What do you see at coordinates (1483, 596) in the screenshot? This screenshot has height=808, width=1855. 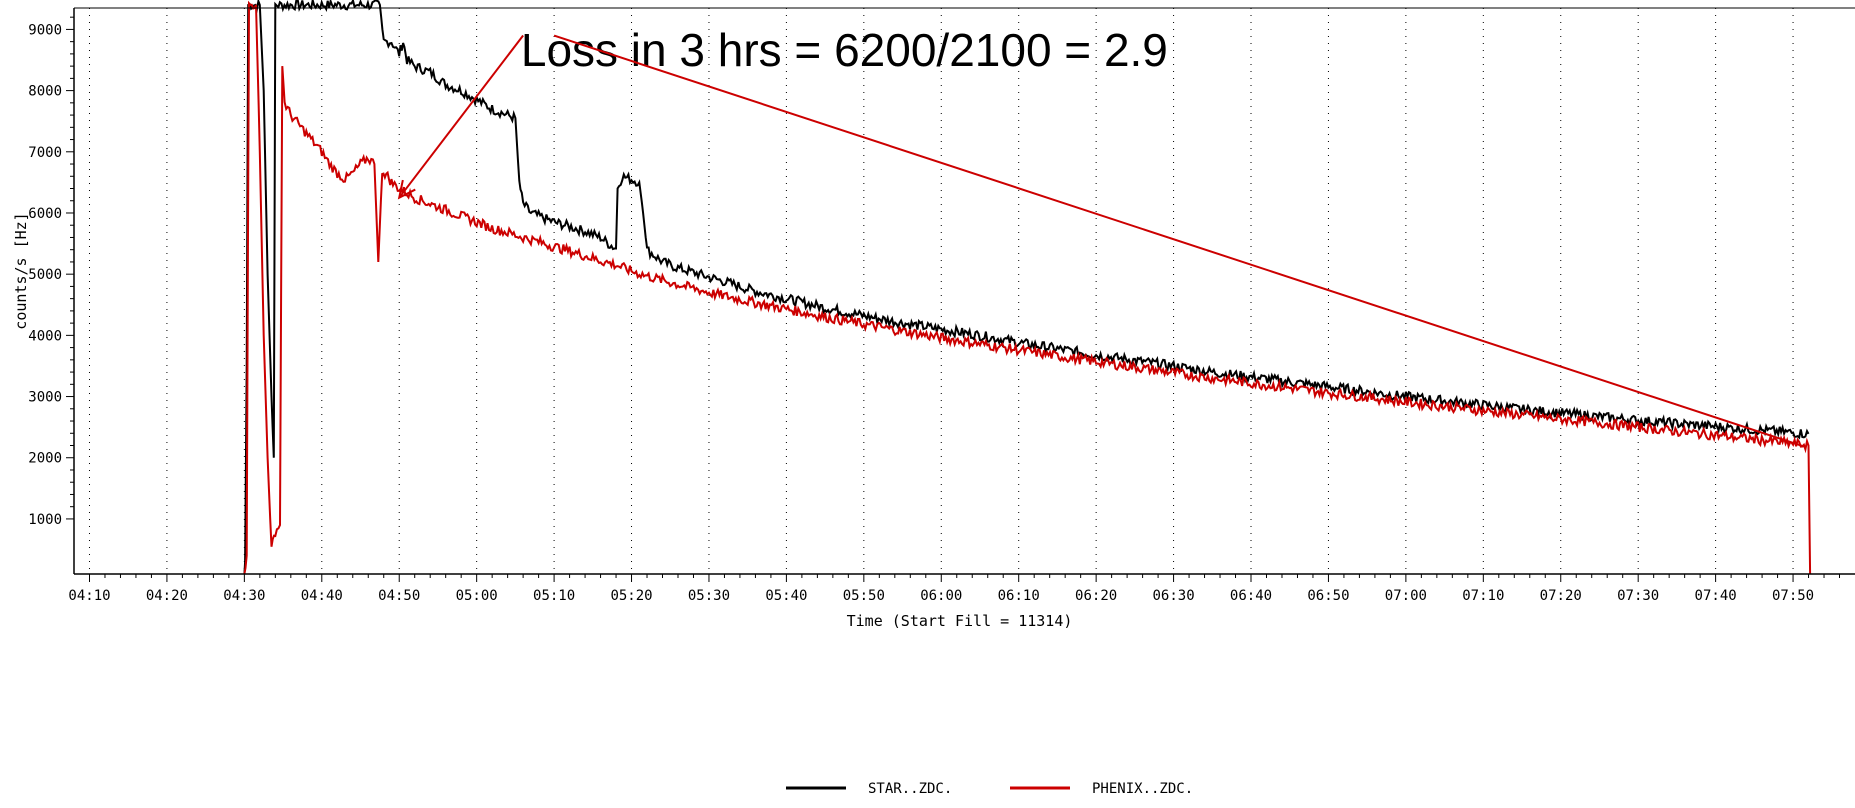 I see `x-tick-label: 07:10` at bounding box center [1483, 596].